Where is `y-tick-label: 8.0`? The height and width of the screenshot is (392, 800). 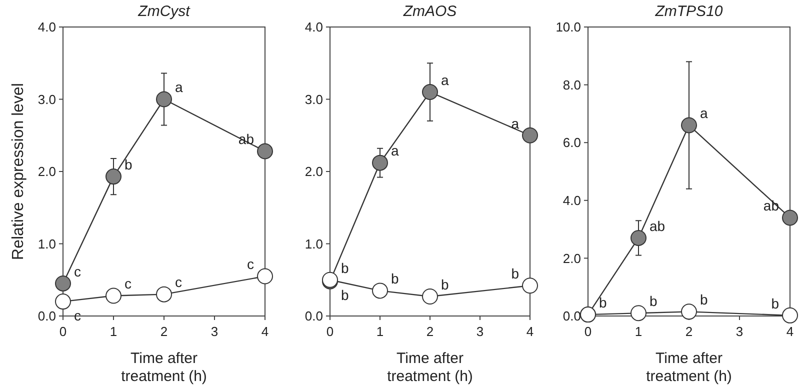
y-tick-label: 8.0 is located at coordinates (571, 84).